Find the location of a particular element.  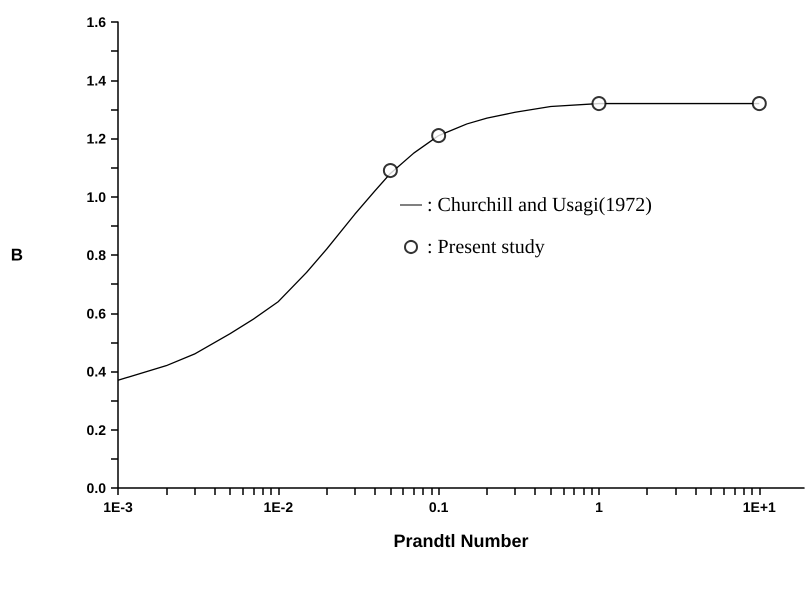

x-tick-label: 0.1 is located at coordinates (438, 507).